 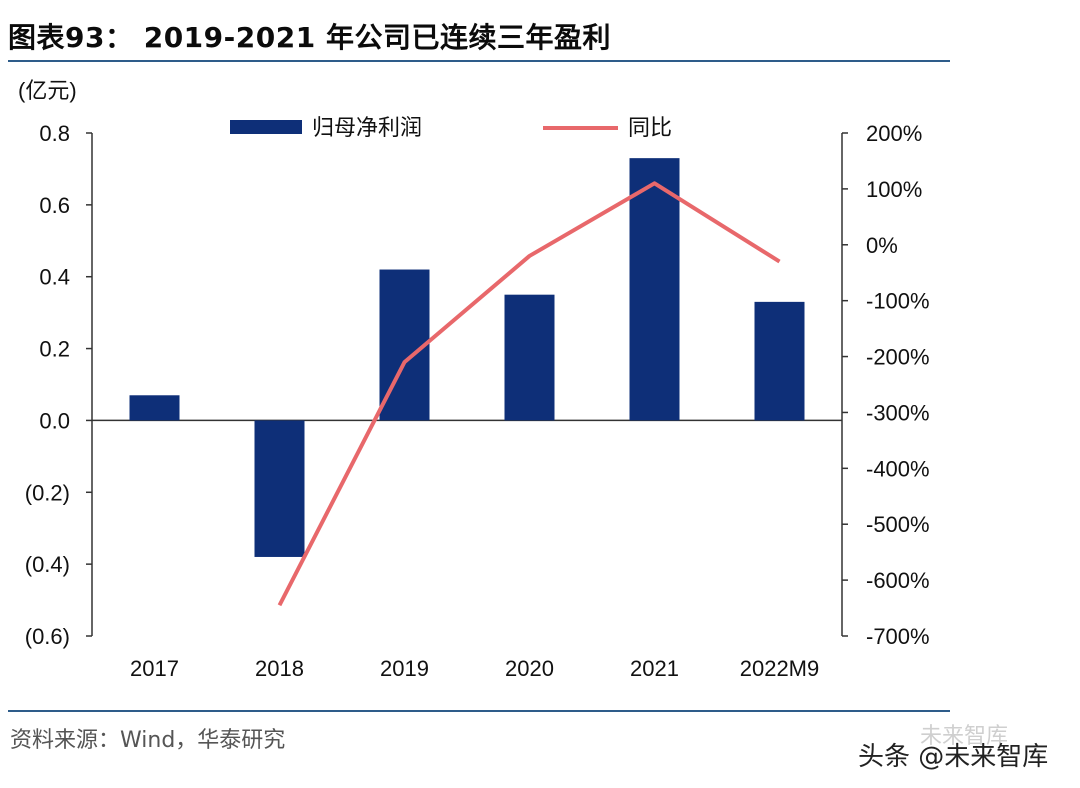 What do you see at coordinates (654, 289) in the screenshot?
I see `bar-2021` at bounding box center [654, 289].